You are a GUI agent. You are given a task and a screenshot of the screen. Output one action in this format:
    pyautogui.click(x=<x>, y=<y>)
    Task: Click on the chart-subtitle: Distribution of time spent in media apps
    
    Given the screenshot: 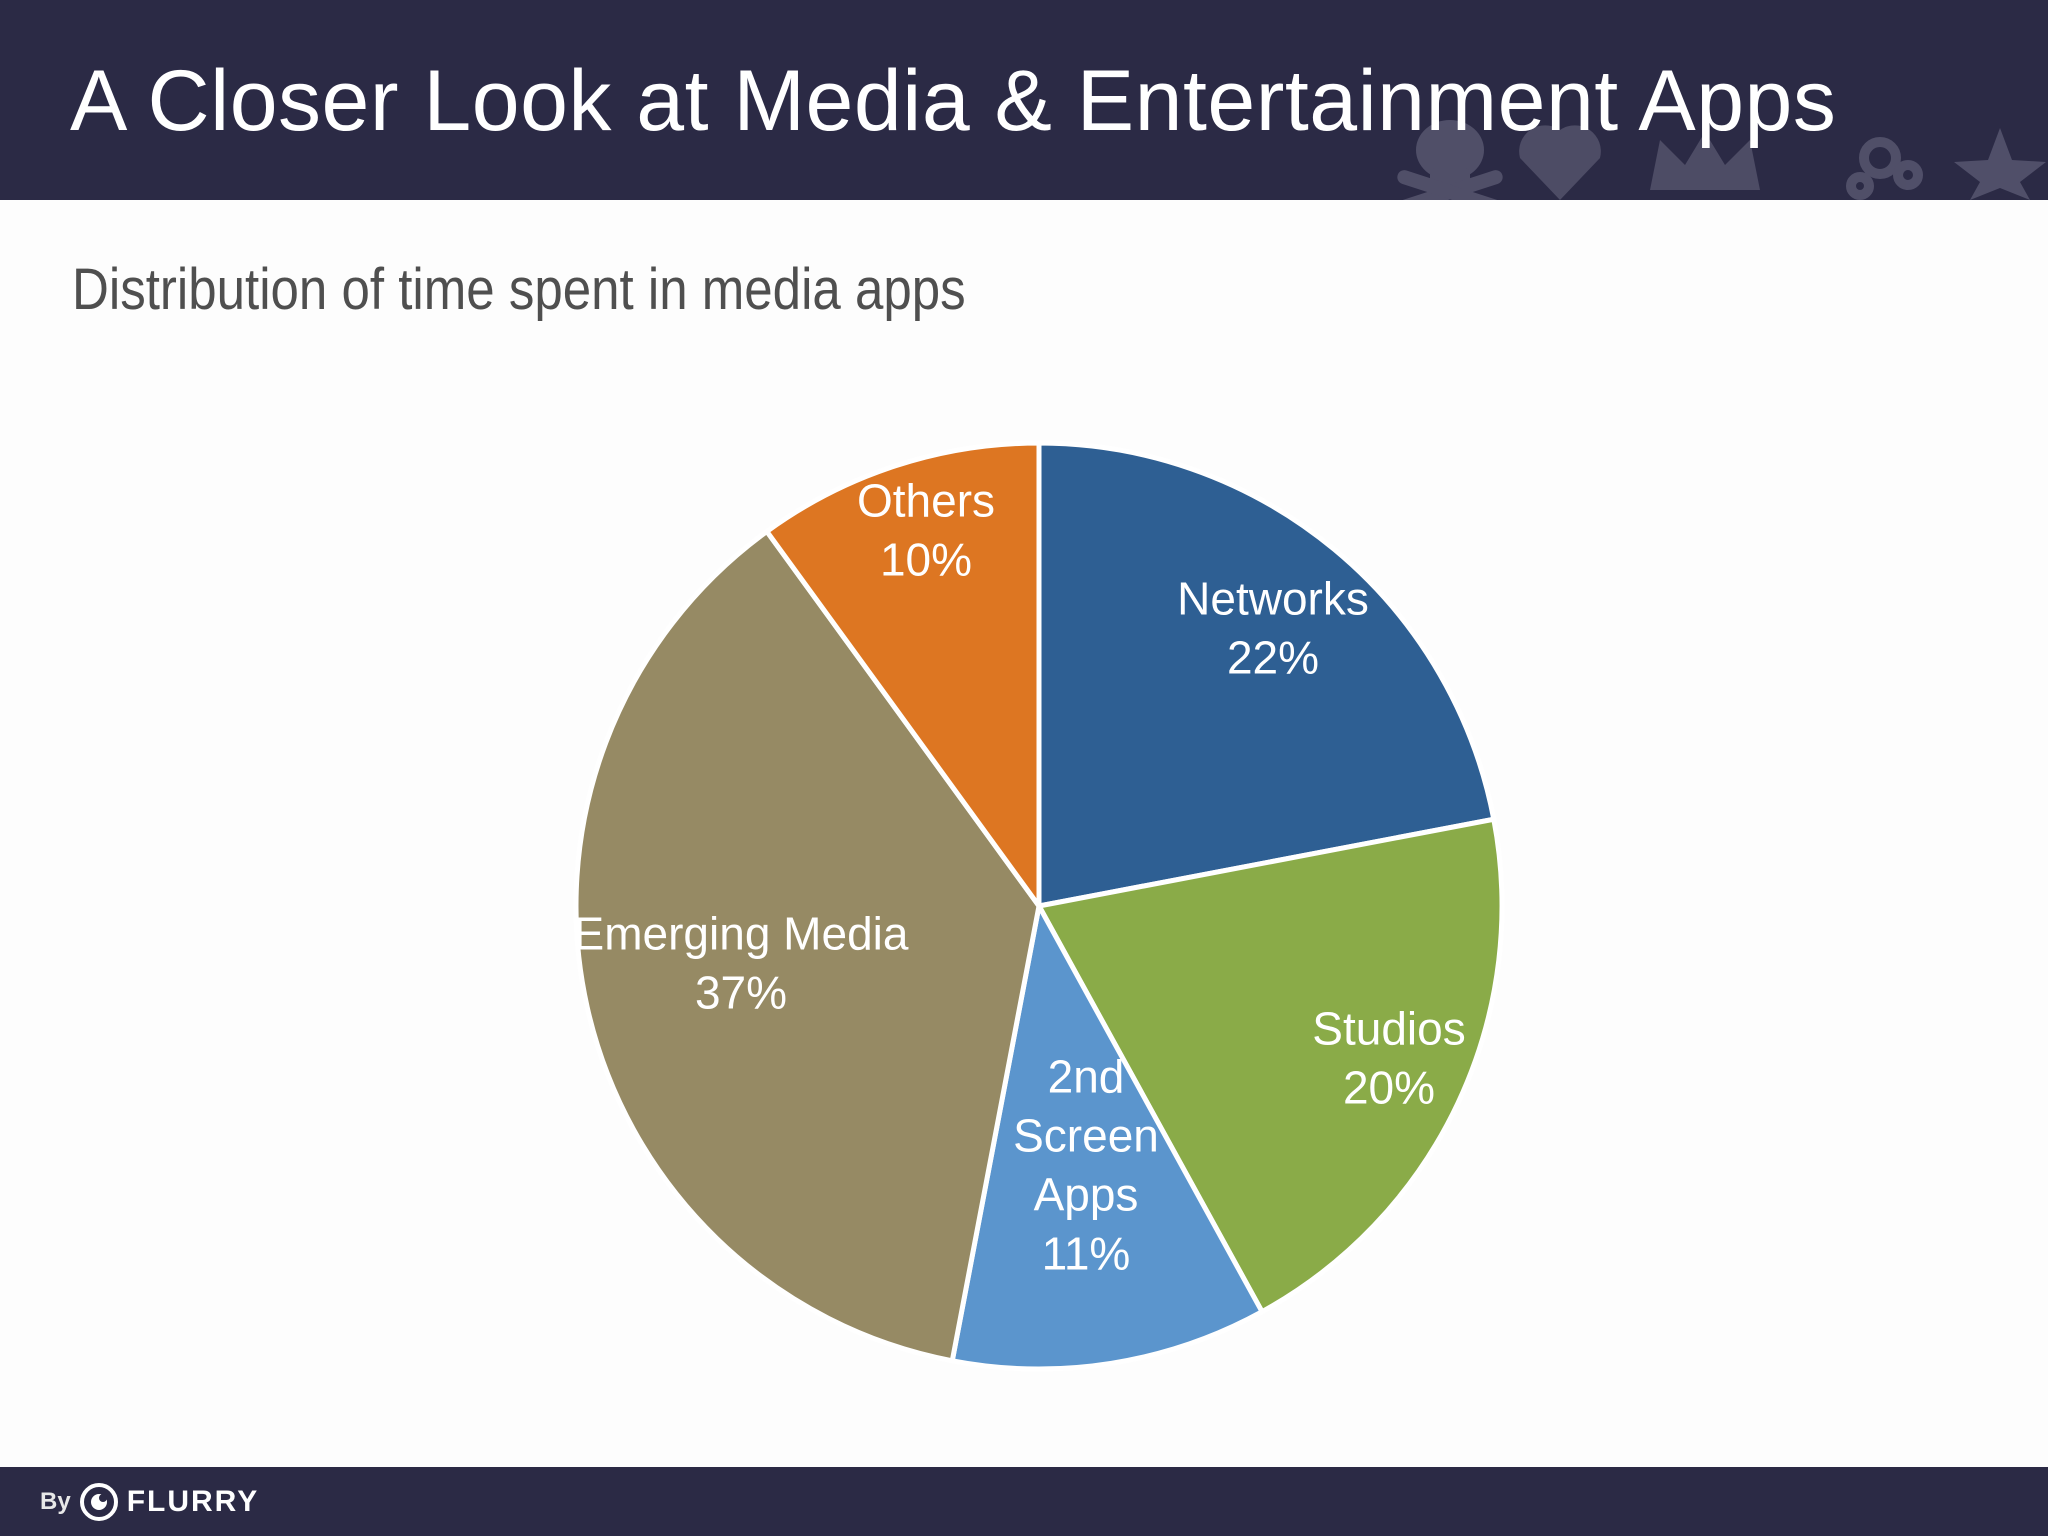 What is the action you would take?
    pyautogui.click(x=519, y=289)
    